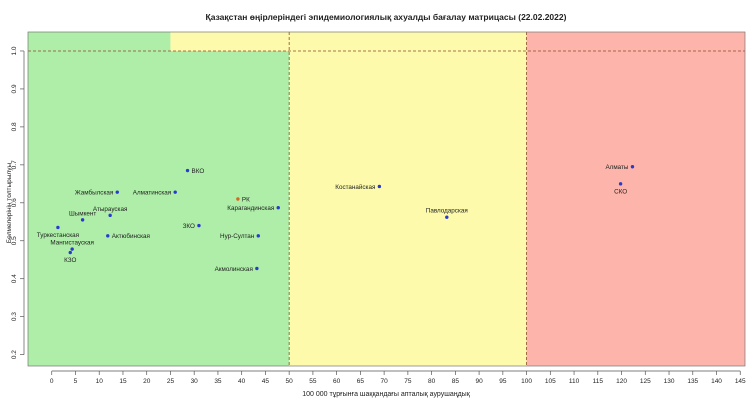  Describe the element at coordinates (621, 381) in the screenshot. I see `x-tick-label-120: 120` at that location.